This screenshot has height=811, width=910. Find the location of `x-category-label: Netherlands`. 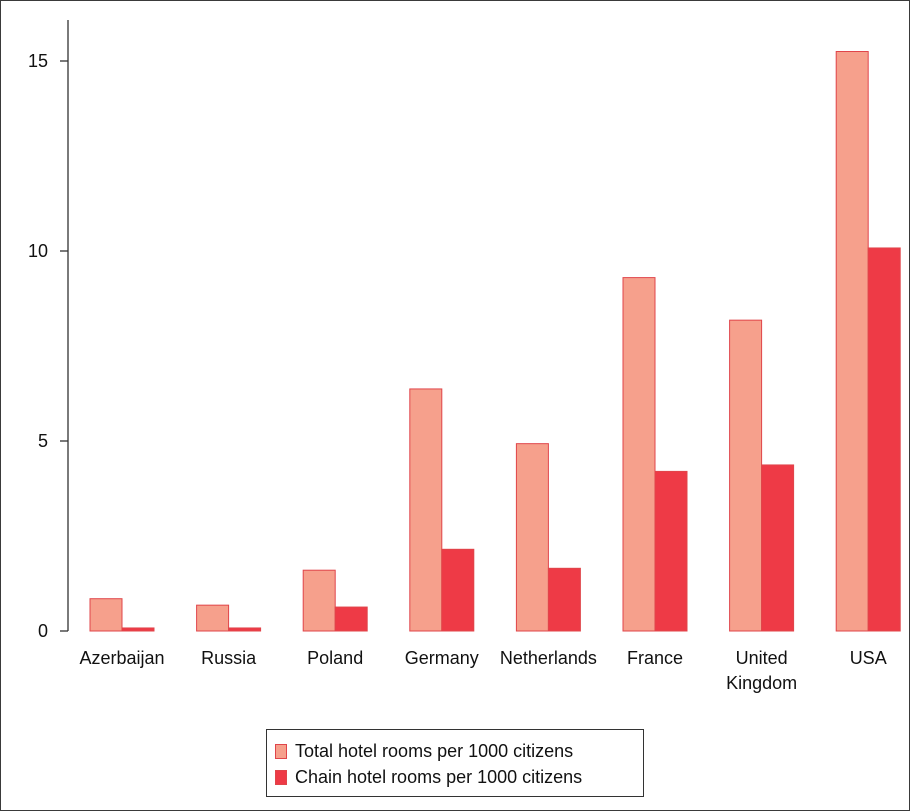

x-category-label: Netherlands is located at coordinates (548, 658).